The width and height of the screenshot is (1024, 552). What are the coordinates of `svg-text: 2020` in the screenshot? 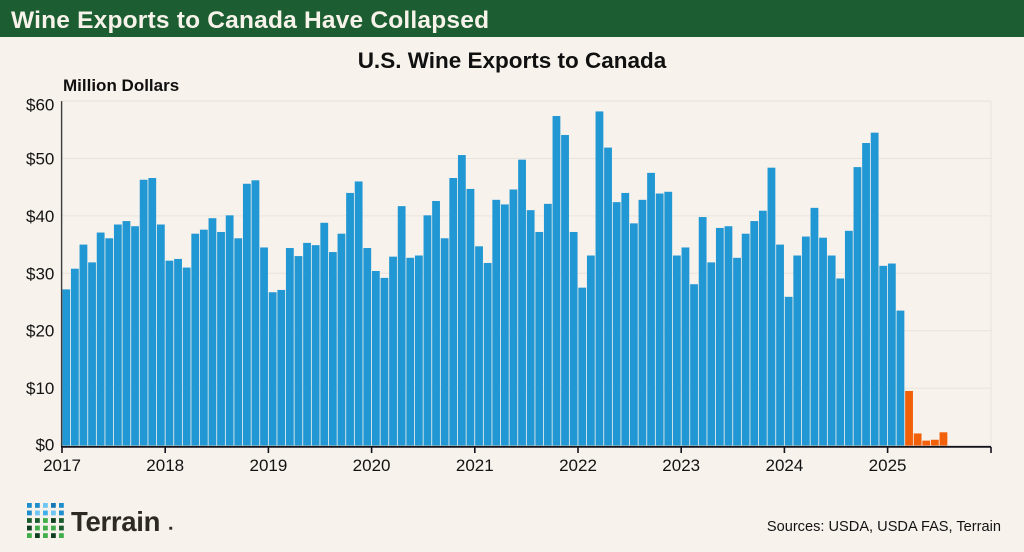 It's located at (372, 465).